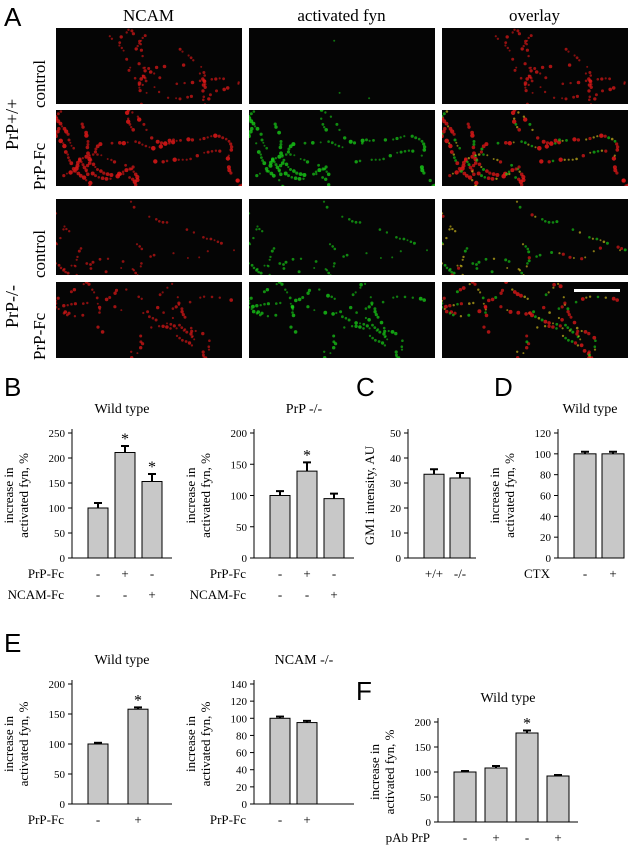 Image resolution: width=632 pixels, height=852 pixels. I want to click on condition-label: NCAM-Fc, so click(218, 594).